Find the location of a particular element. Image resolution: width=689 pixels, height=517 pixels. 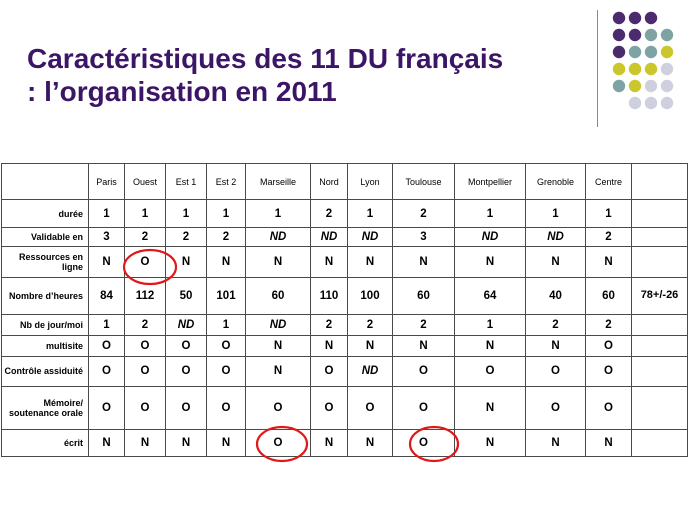

table-cell: 112 is located at coordinates (145, 296).